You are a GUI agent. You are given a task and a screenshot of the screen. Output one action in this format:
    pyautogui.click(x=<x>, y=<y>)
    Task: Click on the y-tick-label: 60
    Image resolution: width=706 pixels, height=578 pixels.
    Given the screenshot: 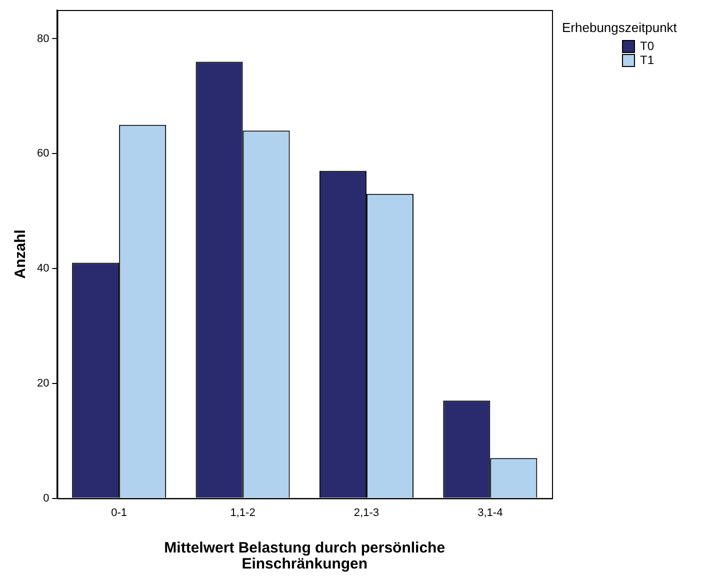 What is the action you would take?
    pyautogui.click(x=43, y=154)
    